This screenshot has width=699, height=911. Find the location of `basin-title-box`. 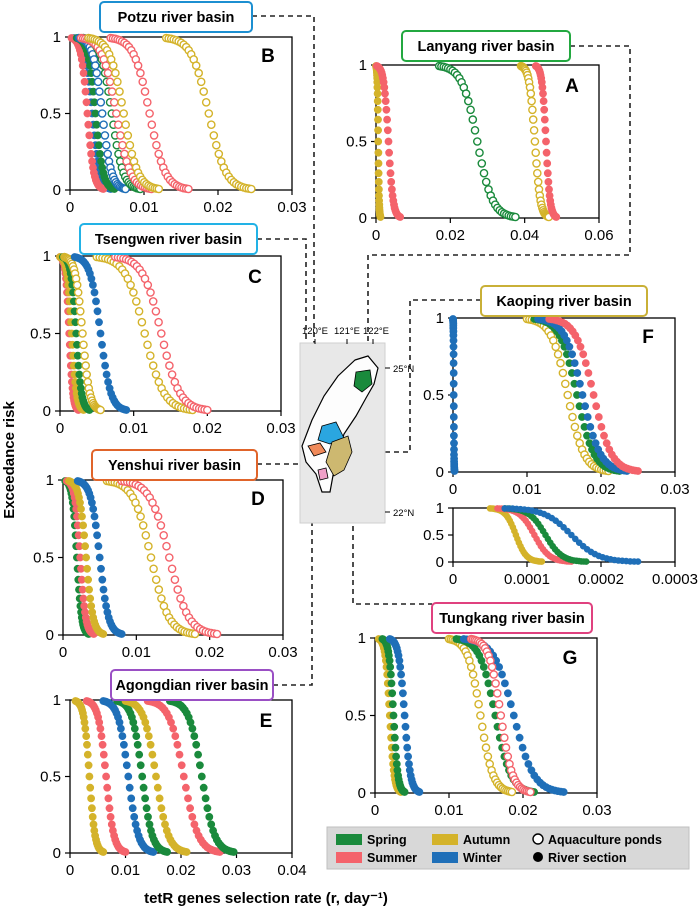

basin-title-box is located at coordinates (564, 301).